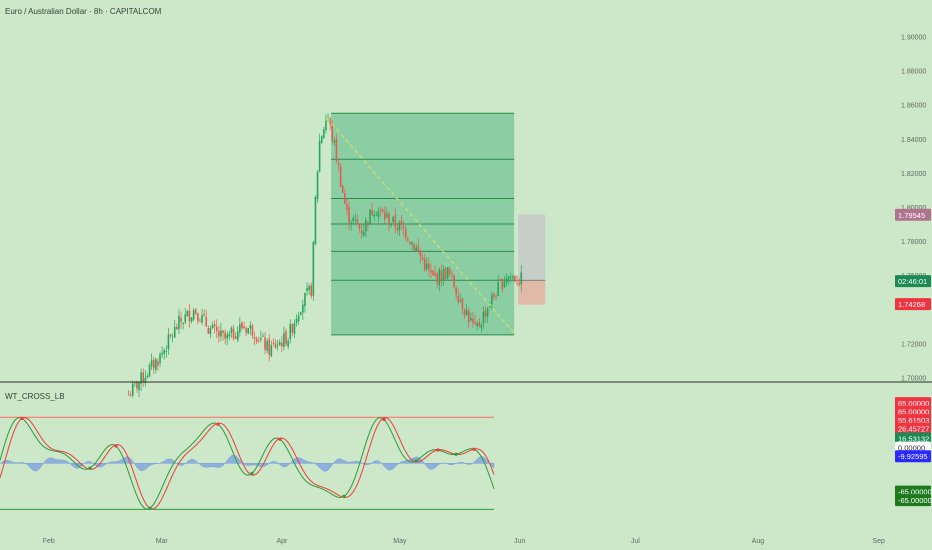  Describe the element at coordinates (420, 225) in the screenshot. I see `trend-line` at that location.